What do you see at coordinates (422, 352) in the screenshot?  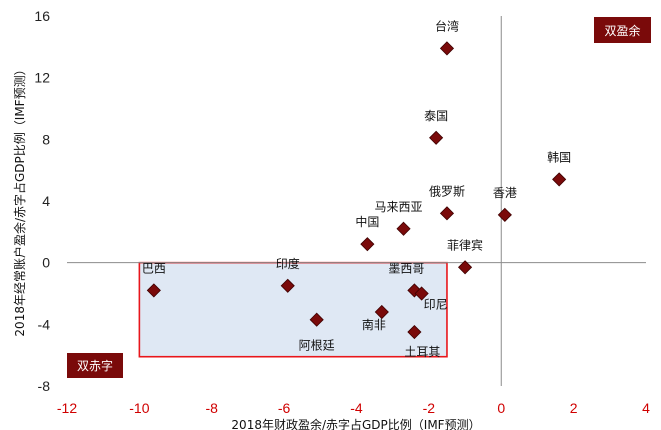 I see `point-label: 土耳其` at bounding box center [422, 352].